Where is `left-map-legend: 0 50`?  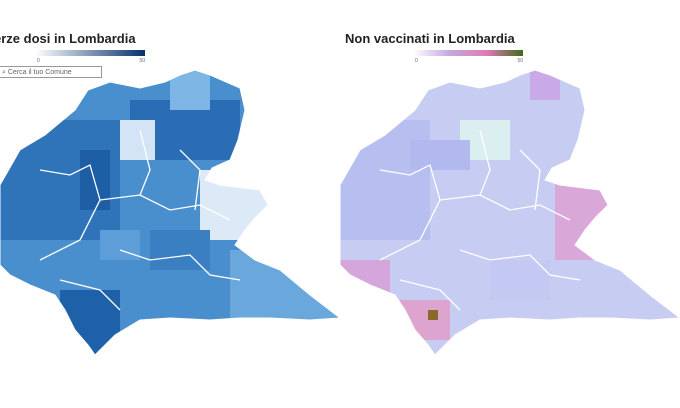 left-map-legend: 0 50 is located at coordinates (90, 58).